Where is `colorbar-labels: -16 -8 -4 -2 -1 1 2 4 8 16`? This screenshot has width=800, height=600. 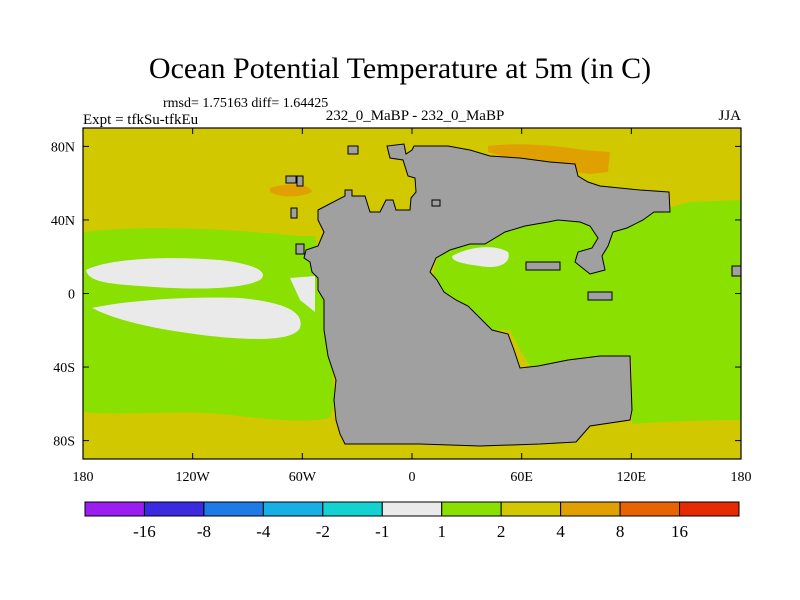 colorbar-labels: -16 -8 -4 -2 -1 1 2 4 8 16 is located at coordinates (410, 531).